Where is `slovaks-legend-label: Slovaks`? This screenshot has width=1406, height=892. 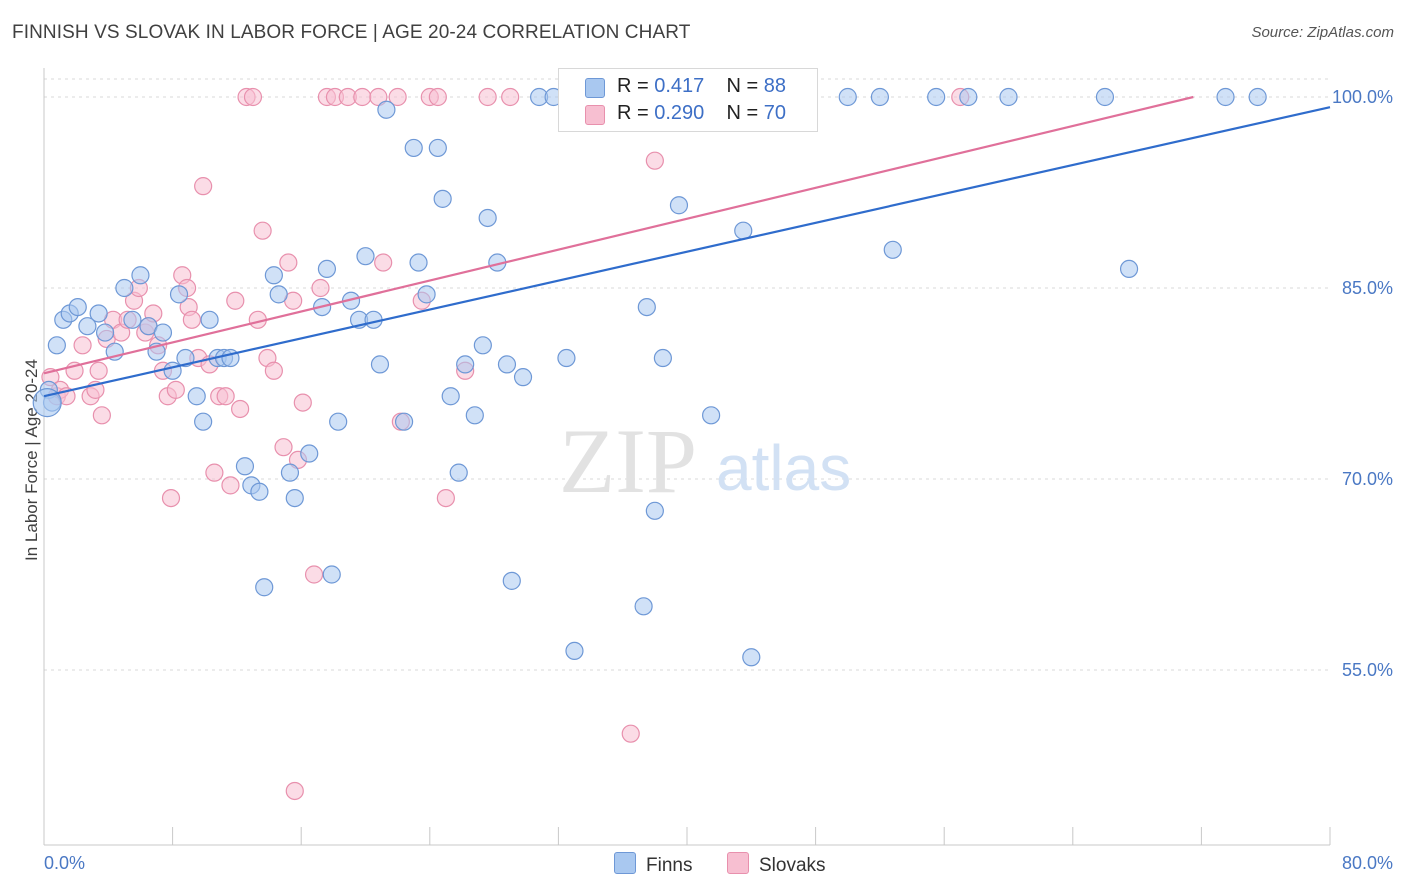 slovaks-legend-label: Slovaks is located at coordinates (792, 865).